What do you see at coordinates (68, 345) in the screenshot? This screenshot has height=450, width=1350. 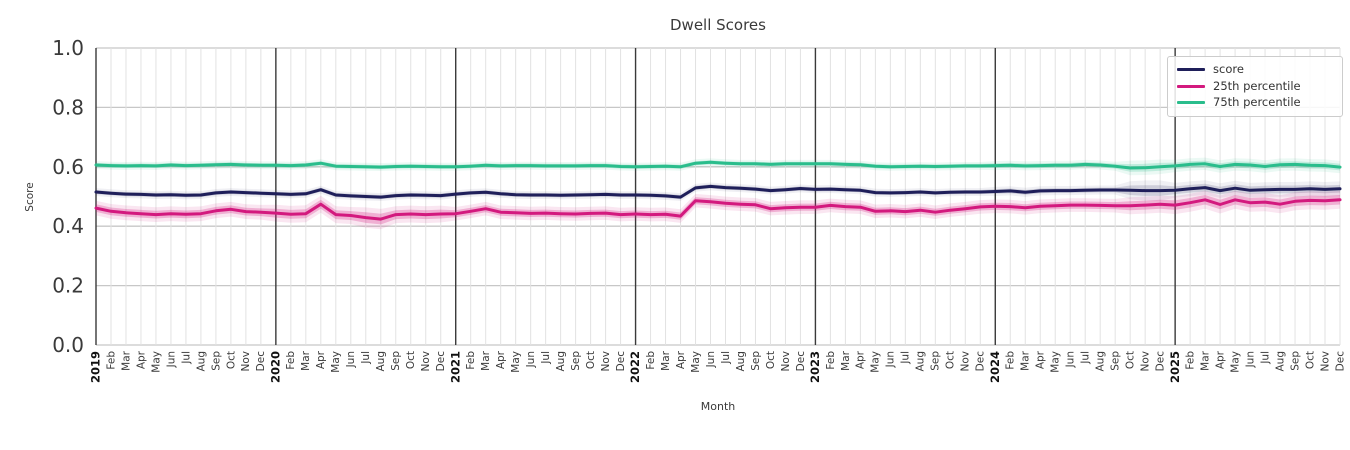 I see `y-tick-label: 0.0` at bounding box center [68, 345].